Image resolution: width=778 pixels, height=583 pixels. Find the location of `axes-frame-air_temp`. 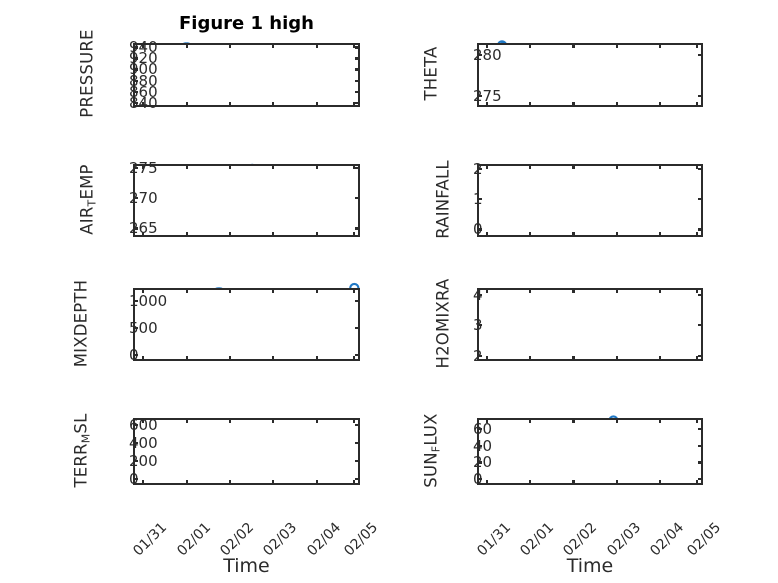

axes-frame-air_temp is located at coordinates (246, 200).